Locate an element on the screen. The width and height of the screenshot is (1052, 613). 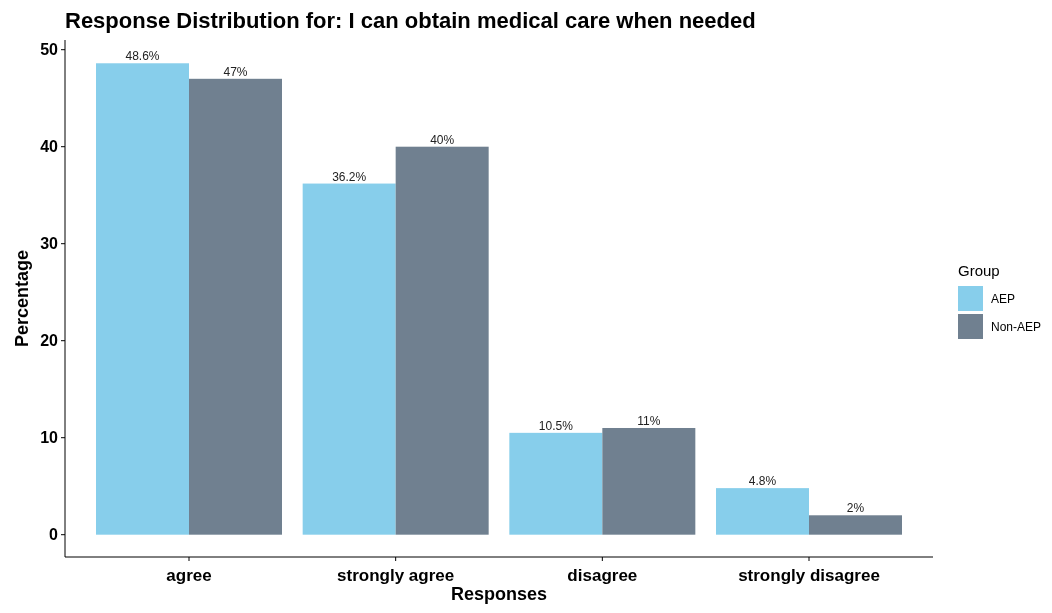
data-label: 40% is located at coordinates (442, 139).